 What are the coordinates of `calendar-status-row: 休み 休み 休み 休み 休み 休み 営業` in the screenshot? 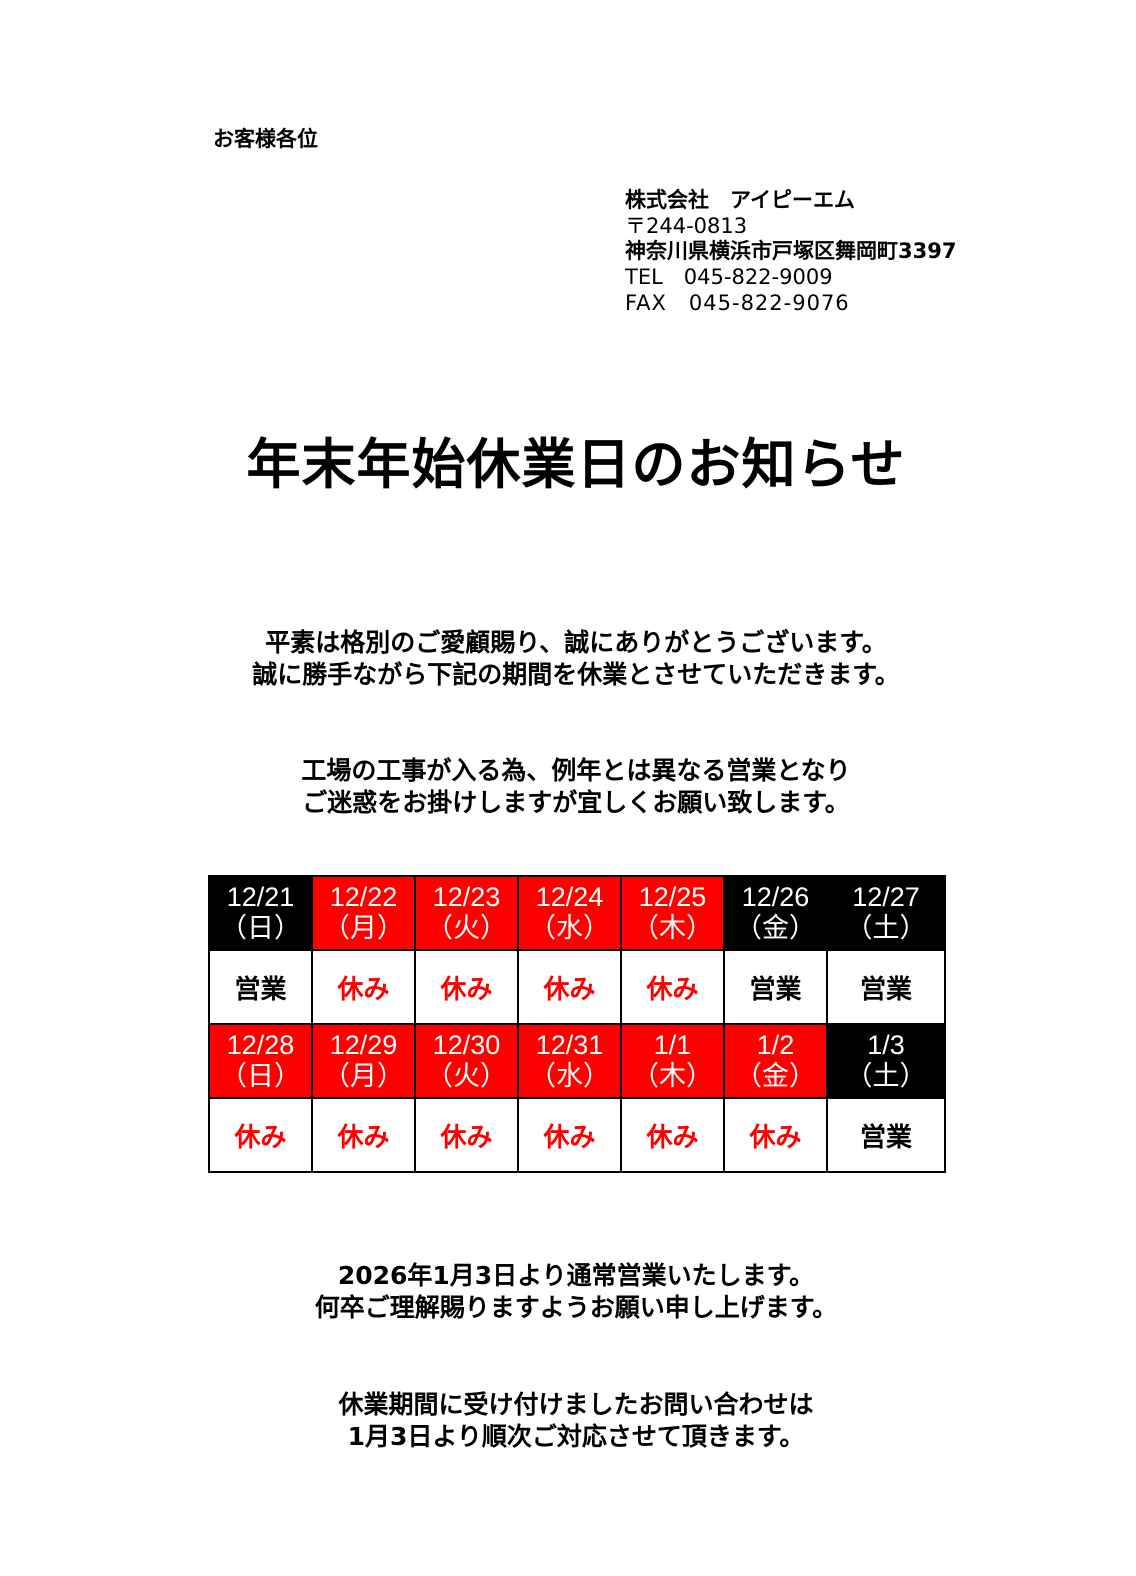 It's located at (577, 1135).